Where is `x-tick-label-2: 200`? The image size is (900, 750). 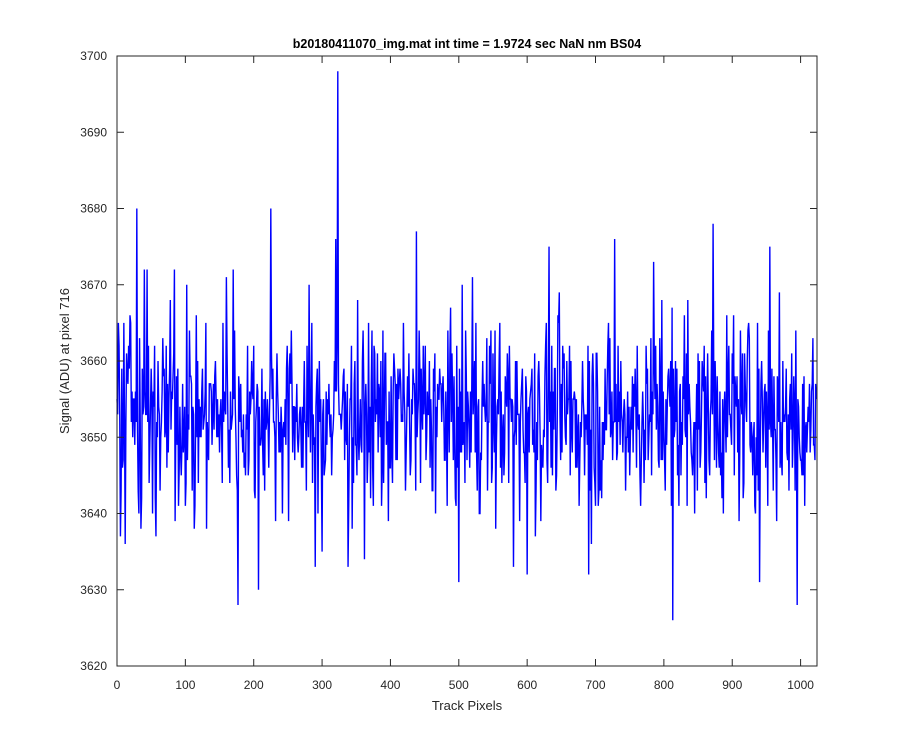 x-tick-label-2: 200 is located at coordinates (254, 685).